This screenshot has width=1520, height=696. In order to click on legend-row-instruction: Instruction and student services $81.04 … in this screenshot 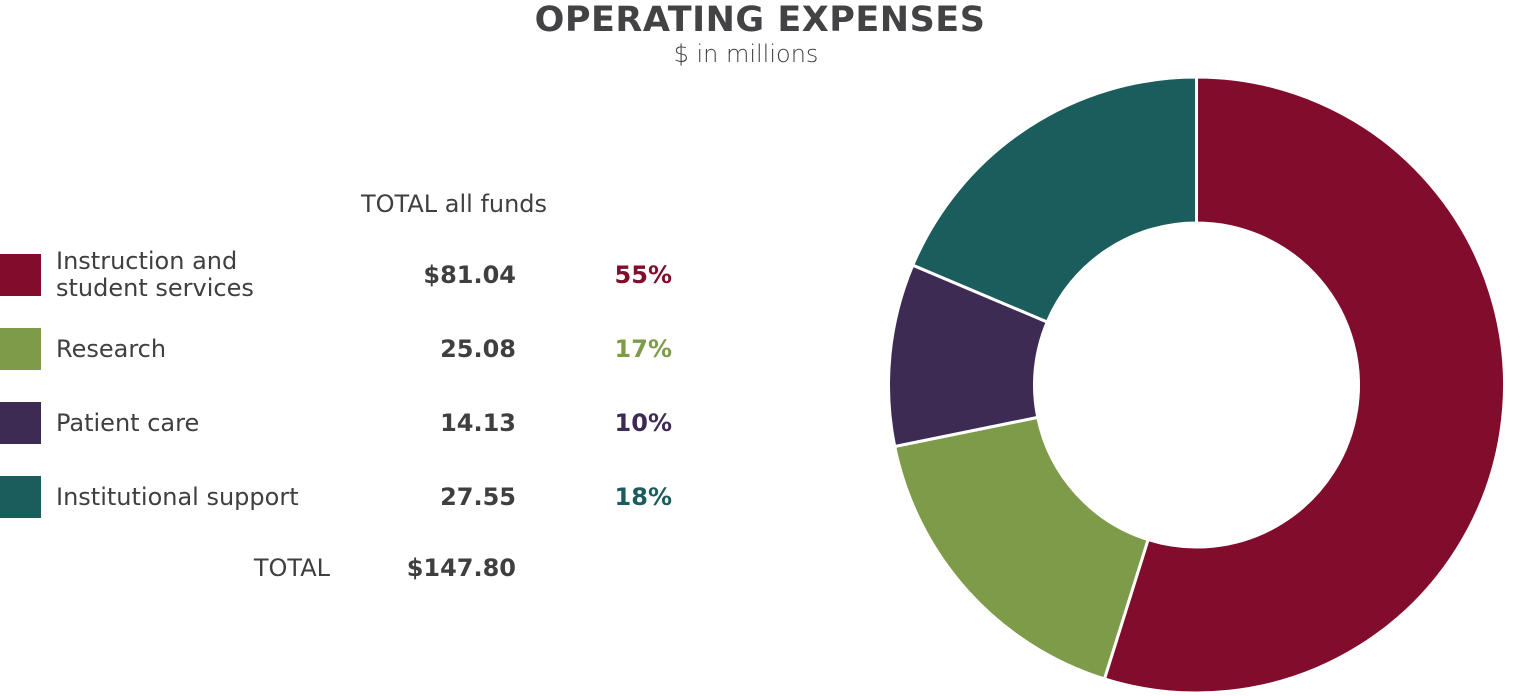, I will do `click(350, 275)`.